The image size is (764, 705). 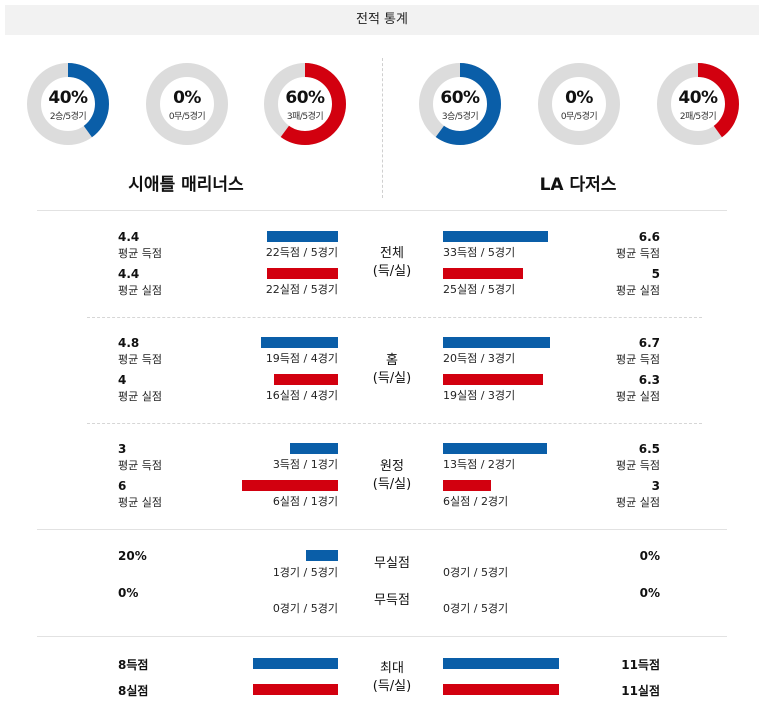 What do you see at coordinates (305, 608) in the screenshot?
I see `left-scoreless-count: 0경기 / 5경기` at bounding box center [305, 608].